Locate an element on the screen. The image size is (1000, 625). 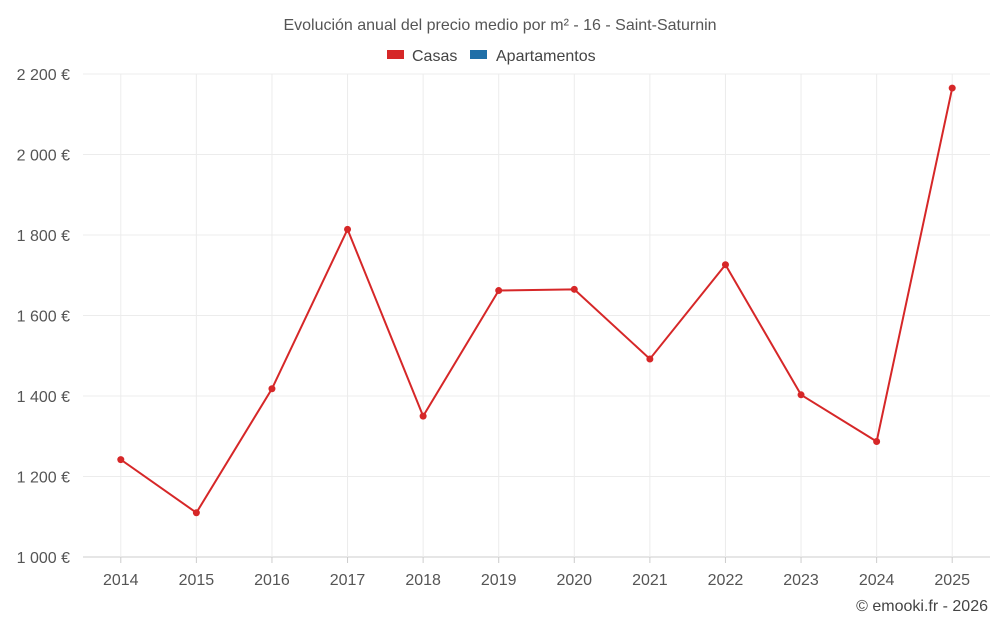
credit-text: © emooki.fr - 2026 is located at coordinates (922, 606).